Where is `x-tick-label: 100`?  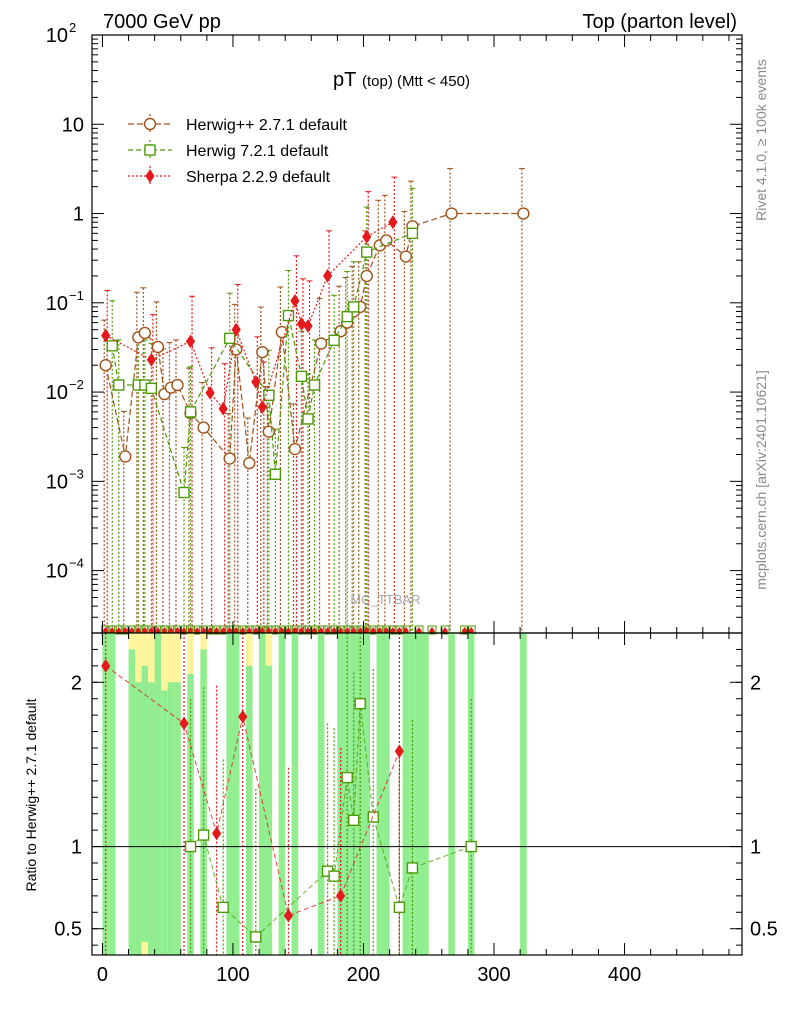
x-tick-label: 100 is located at coordinates (232, 975).